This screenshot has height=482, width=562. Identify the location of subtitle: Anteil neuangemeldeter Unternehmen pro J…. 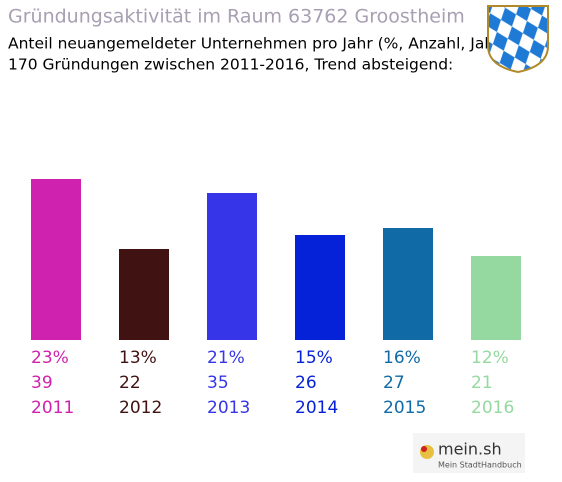
(257, 44).